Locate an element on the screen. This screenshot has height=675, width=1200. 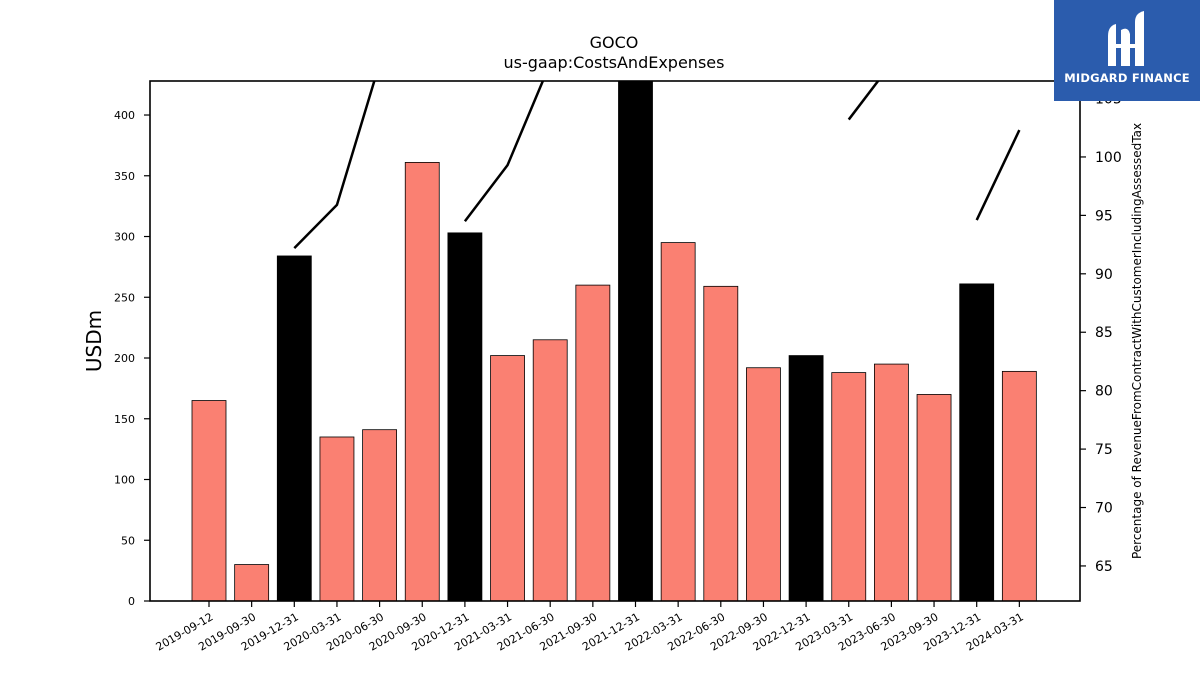
y-tick-label: 300 is located at coordinates (124, 237).